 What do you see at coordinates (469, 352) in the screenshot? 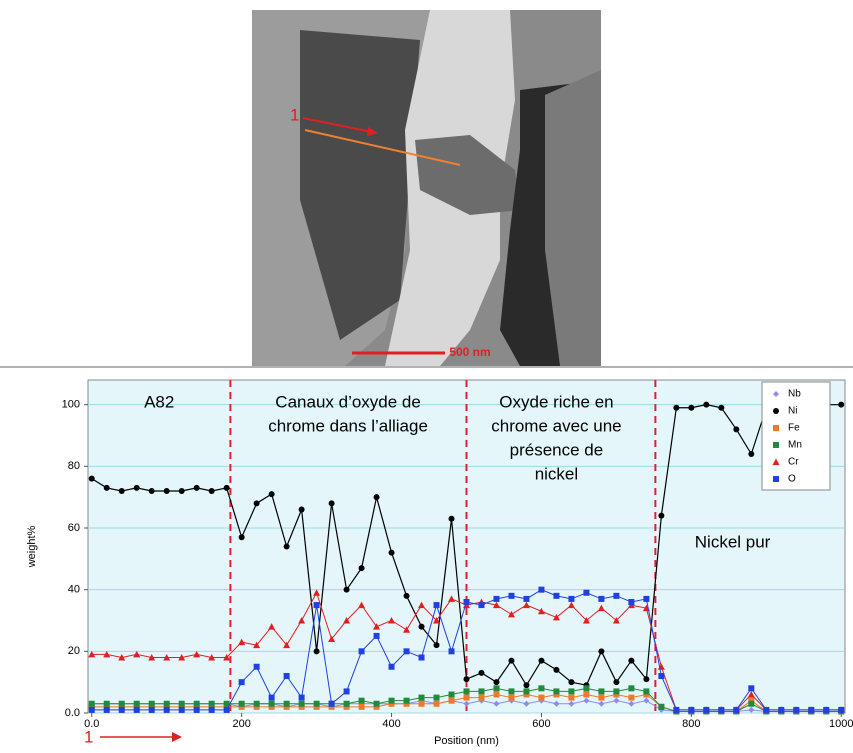
I see `scale-bar-label: 500 nm` at bounding box center [469, 352].